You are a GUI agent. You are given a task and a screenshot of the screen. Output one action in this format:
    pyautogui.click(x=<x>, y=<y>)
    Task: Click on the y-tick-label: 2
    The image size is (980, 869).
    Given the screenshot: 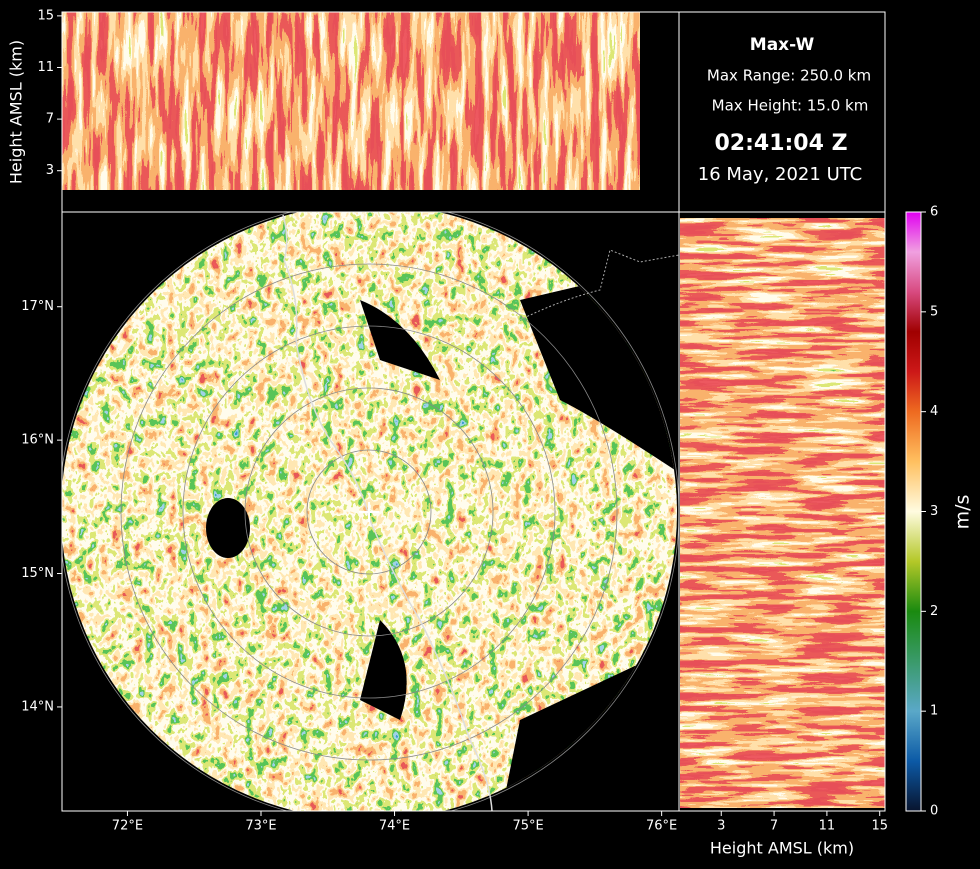 What is the action you would take?
    pyautogui.click(x=934, y=611)
    